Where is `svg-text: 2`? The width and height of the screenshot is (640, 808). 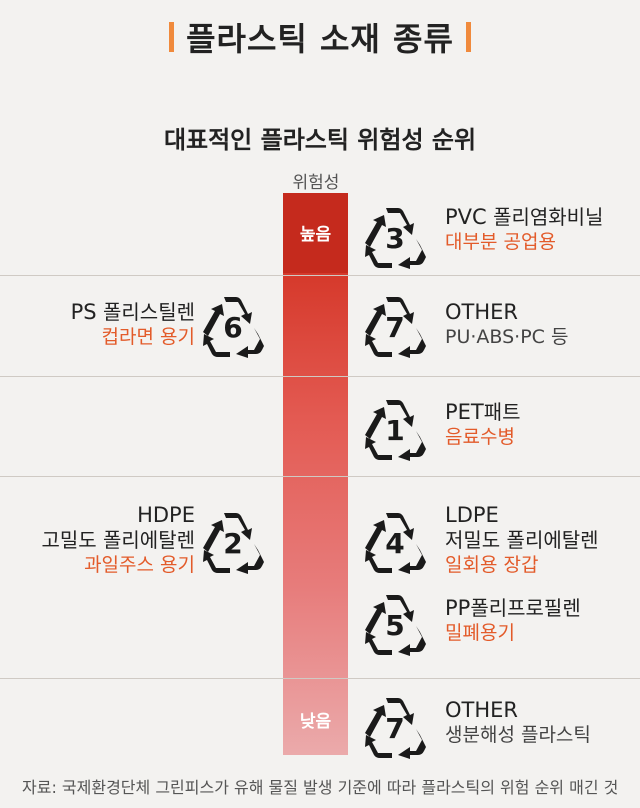
svg-text: 2 is located at coordinates (232, 543).